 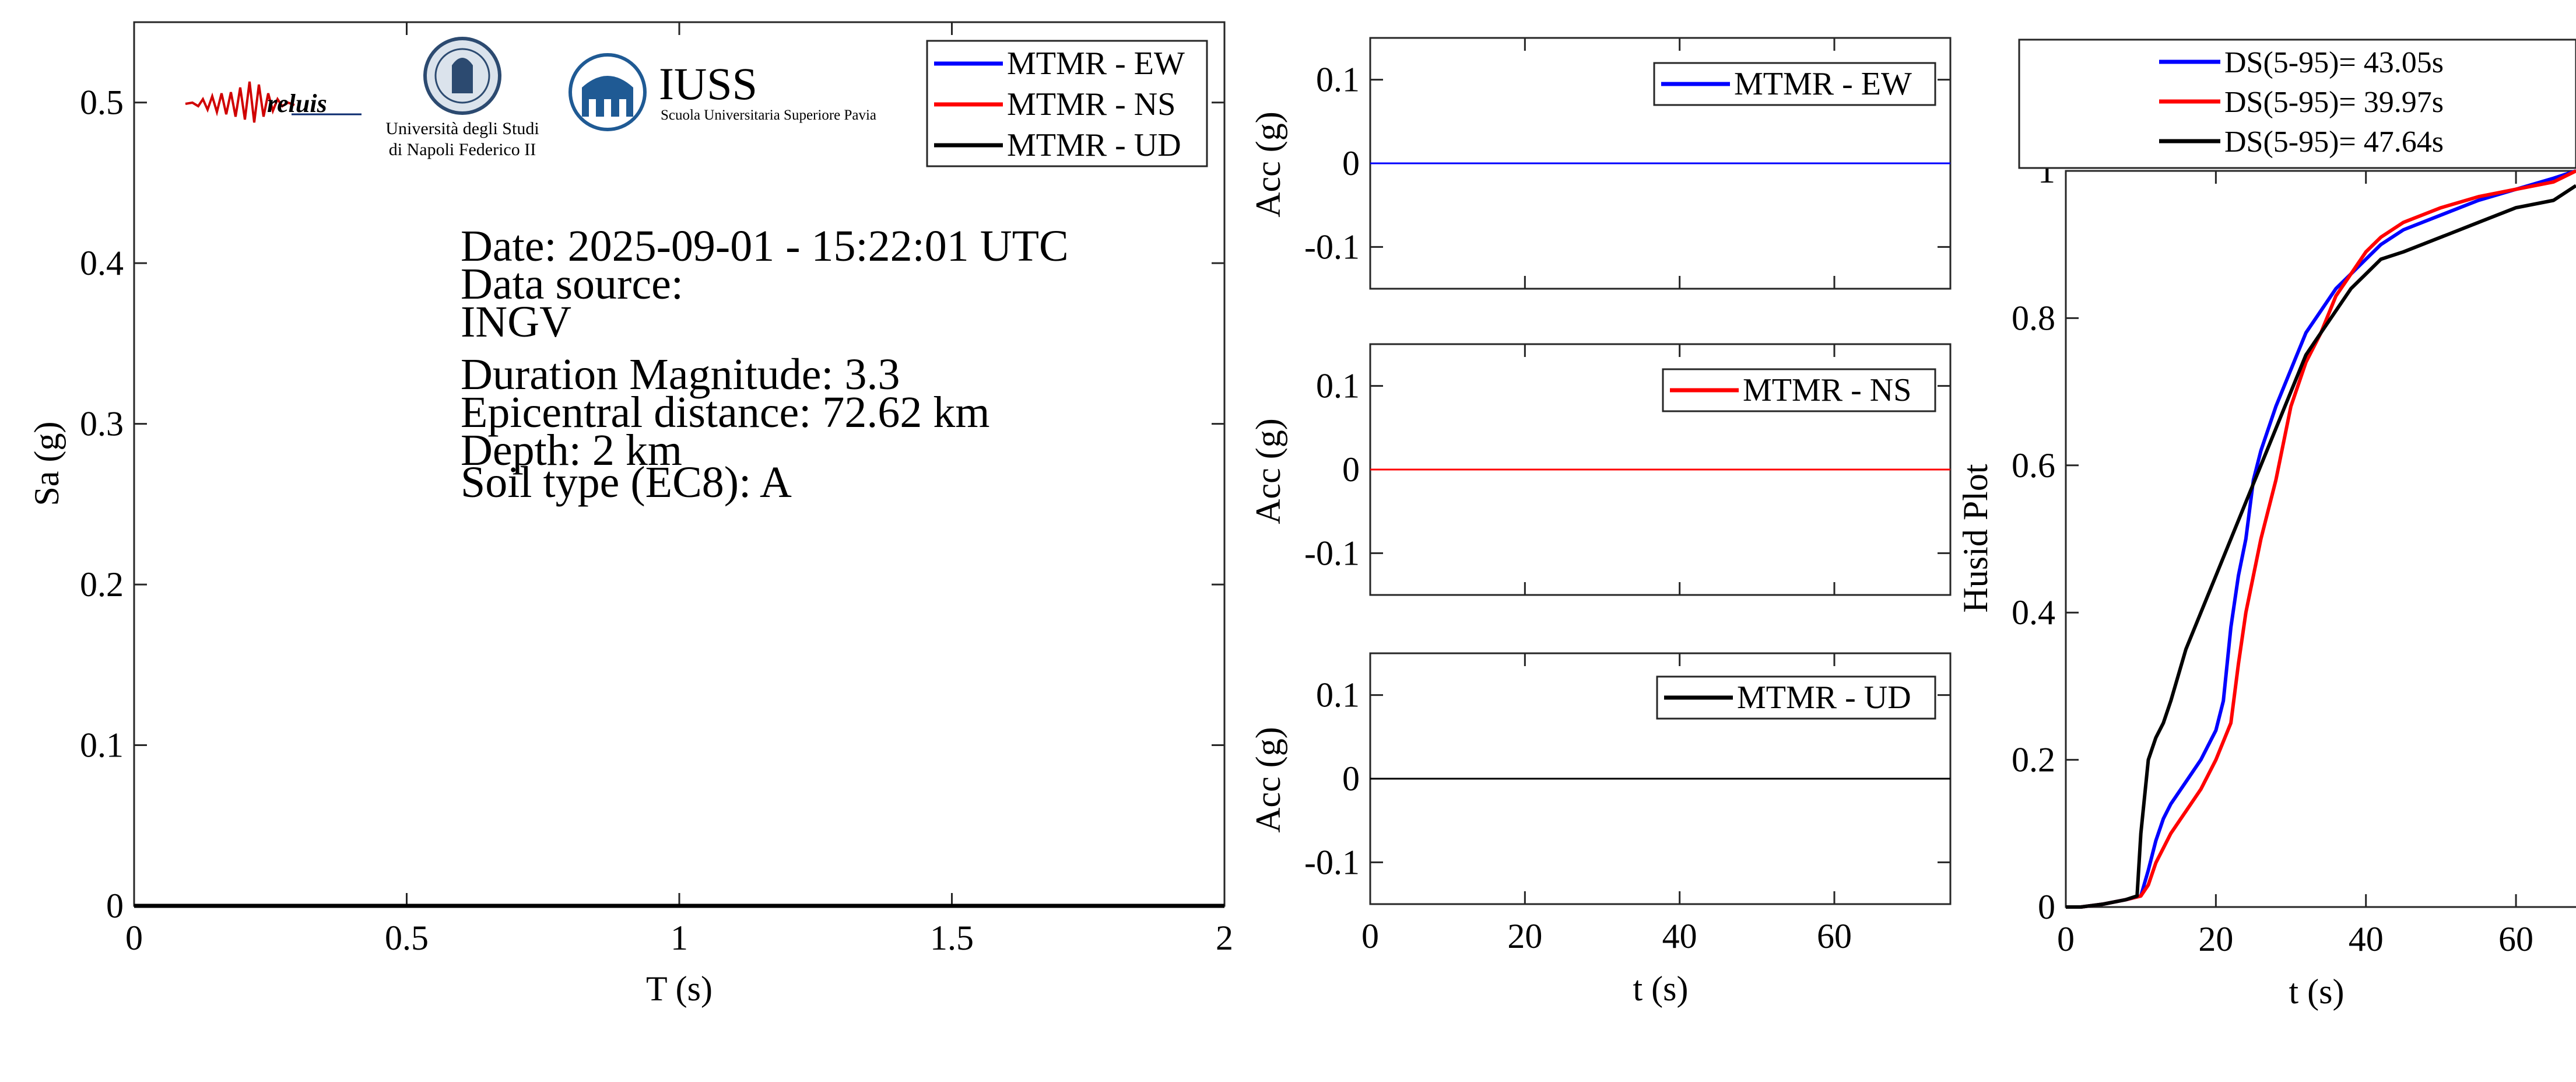 What do you see at coordinates (725, 412) in the screenshot?
I see `info-distance: Epicentral distance: 72.62 km` at bounding box center [725, 412].